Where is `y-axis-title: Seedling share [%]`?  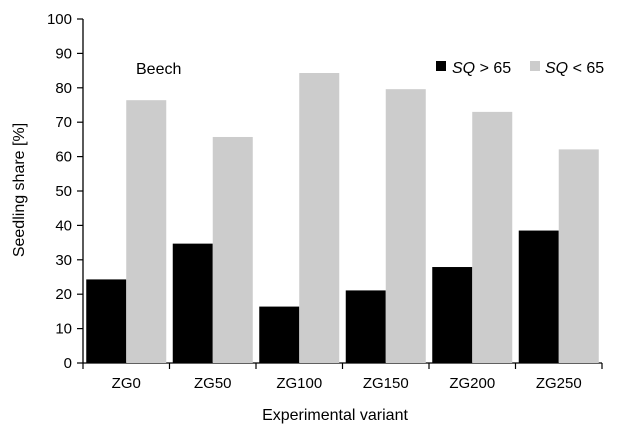
y-axis-title: Seedling share [%] is located at coordinates (19, 190).